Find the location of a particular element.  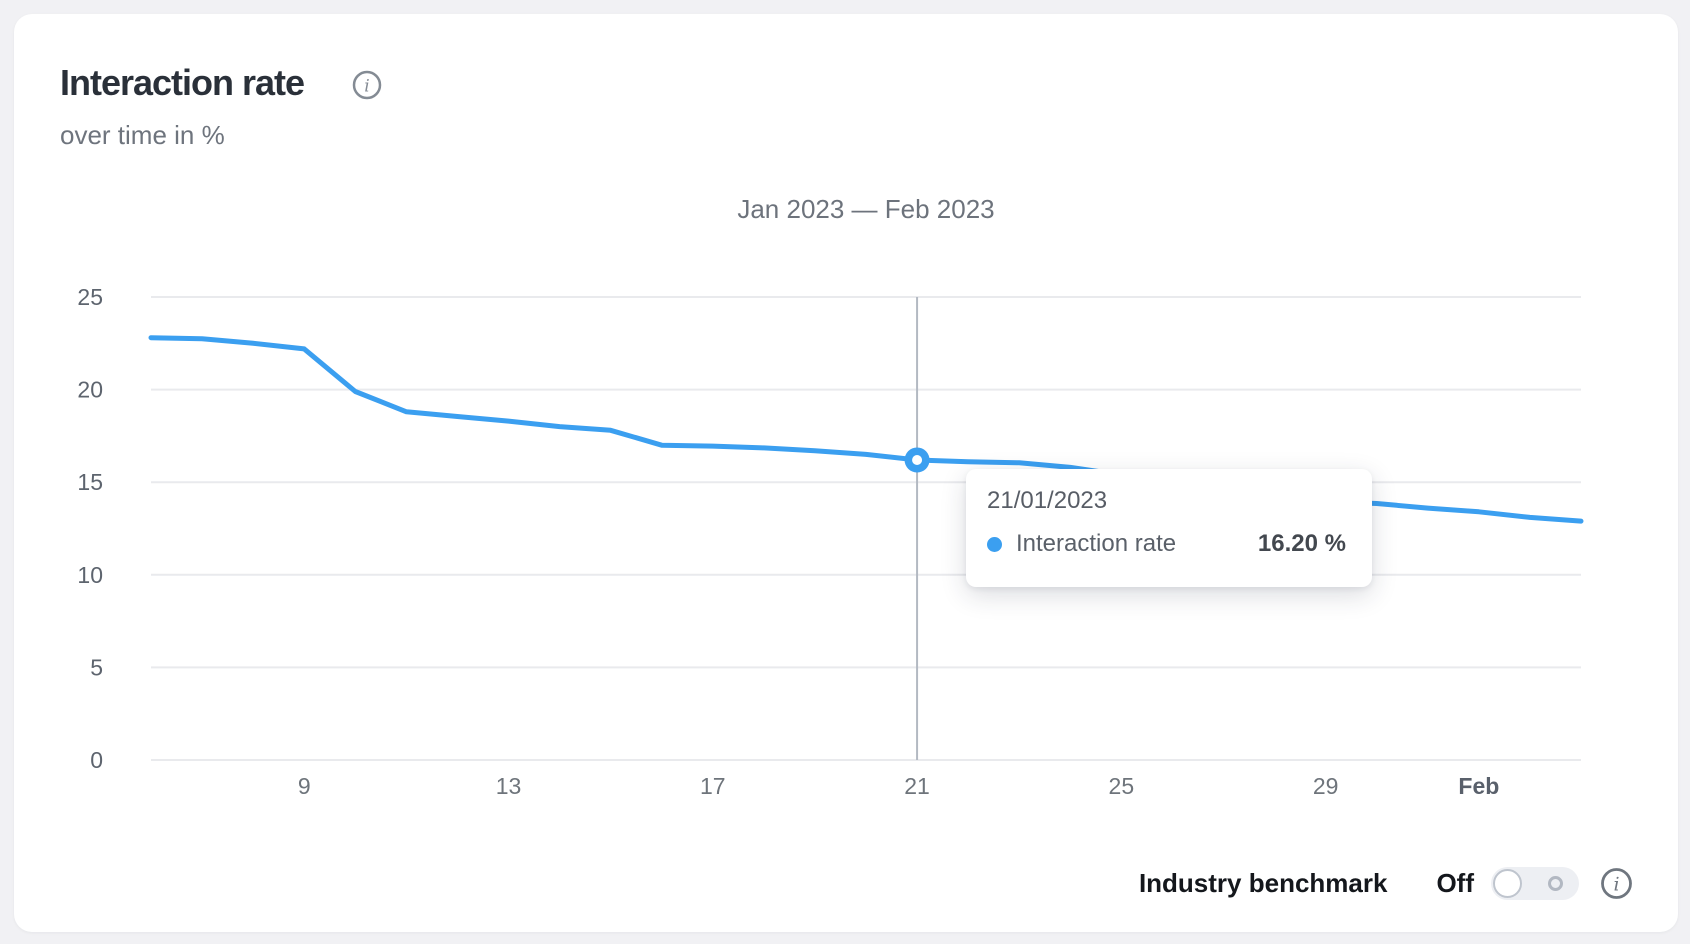

benchmark-info-icon: i is located at coordinates (1616, 883).